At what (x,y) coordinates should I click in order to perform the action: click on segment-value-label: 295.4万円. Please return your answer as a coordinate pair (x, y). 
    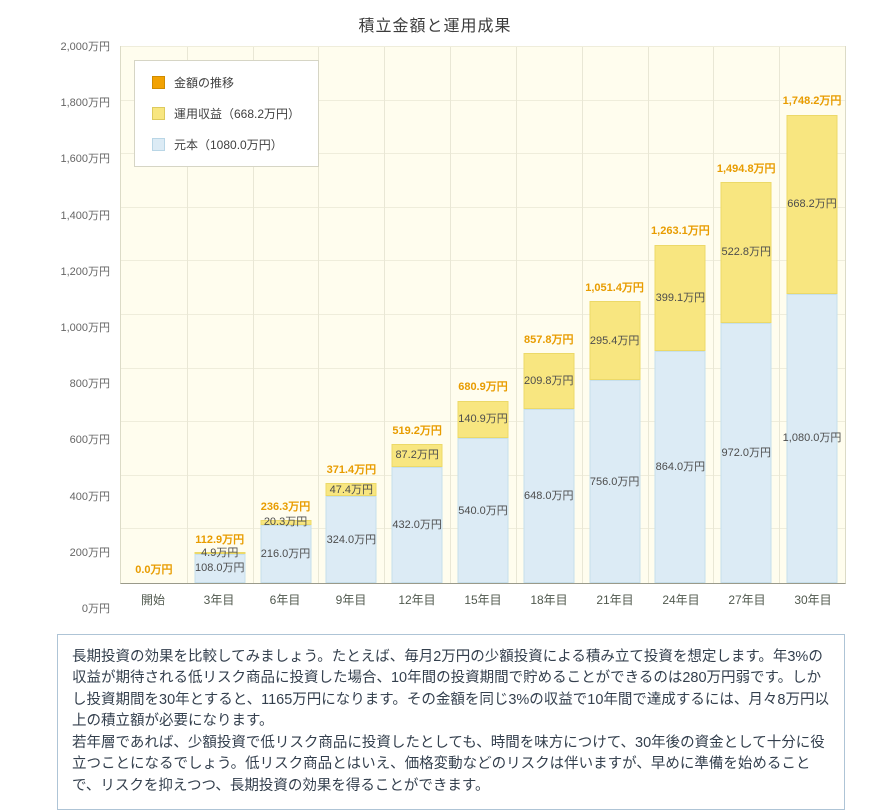
    Looking at the image, I should click on (614, 340).